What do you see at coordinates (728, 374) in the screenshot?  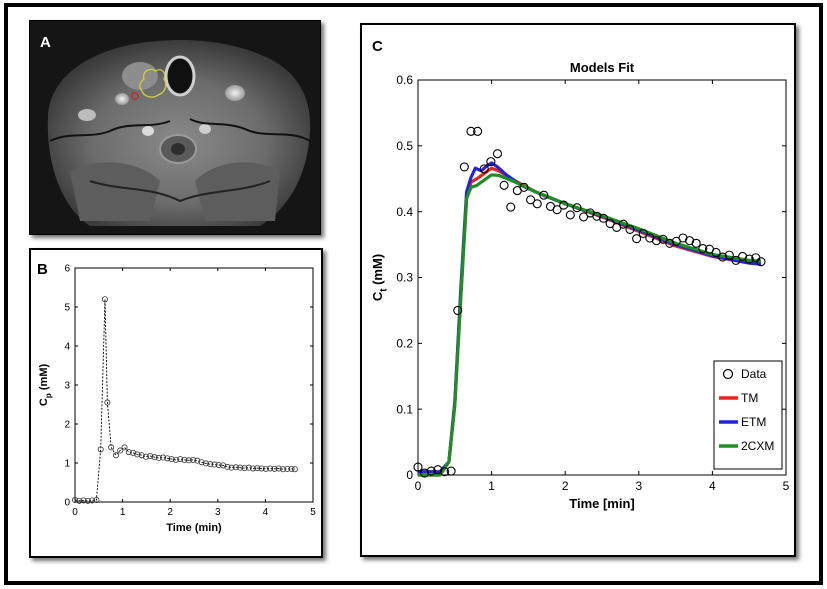 I see `legend-marker-data` at bounding box center [728, 374].